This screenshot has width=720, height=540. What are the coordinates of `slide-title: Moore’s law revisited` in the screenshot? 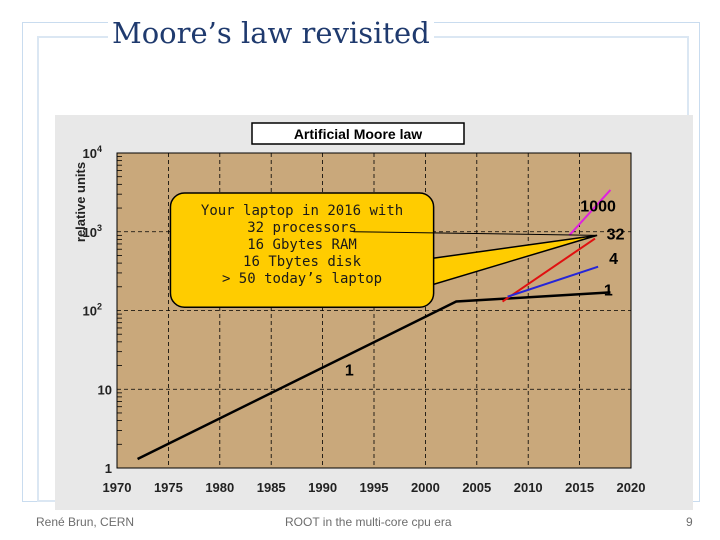 It's located at (271, 33).